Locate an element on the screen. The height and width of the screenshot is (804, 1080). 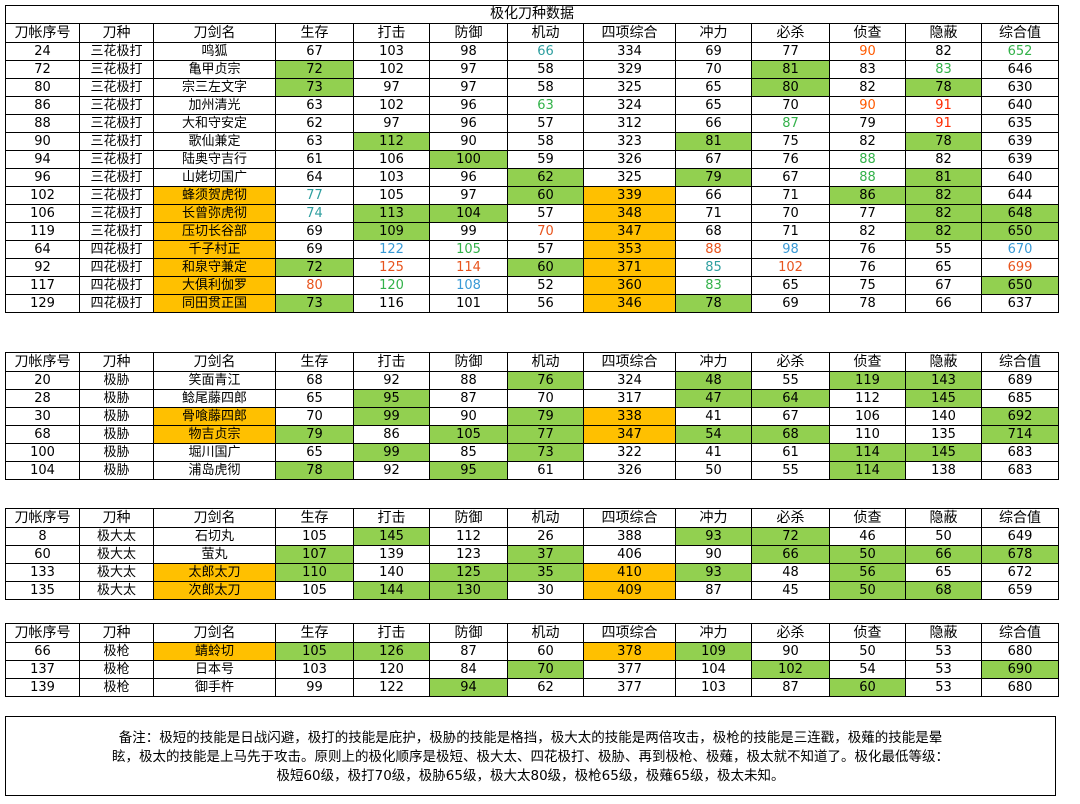
table-cell: 135 is located at coordinates (943, 434).